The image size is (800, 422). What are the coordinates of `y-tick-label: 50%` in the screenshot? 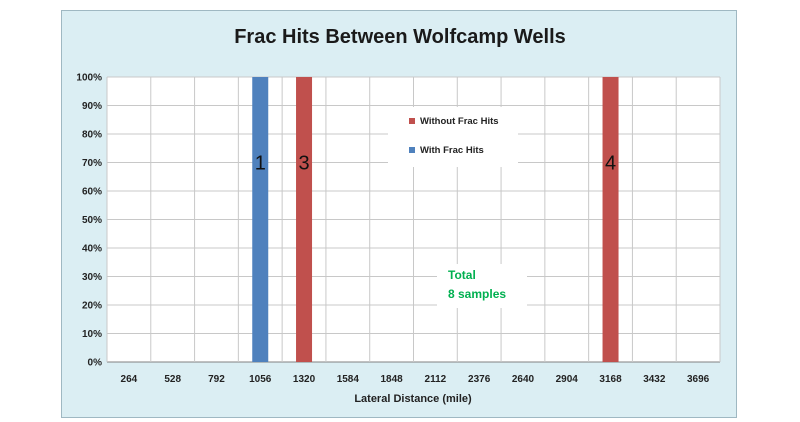 It's located at (92, 220).